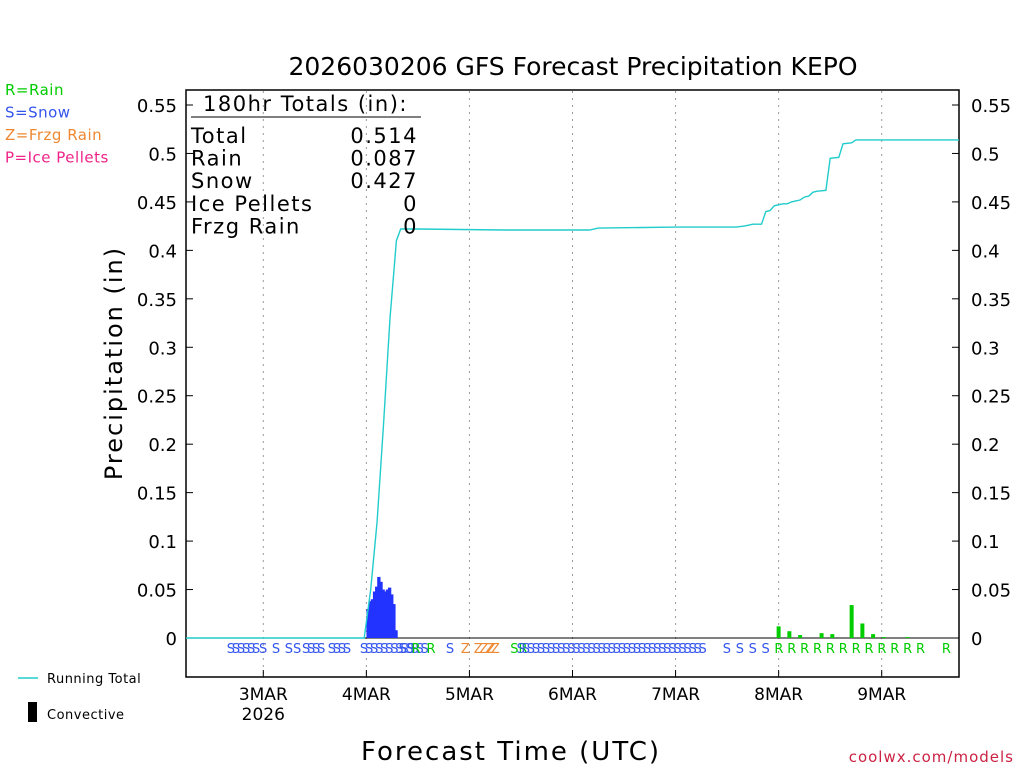  What do you see at coordinates (991, 591) in the screenshot?
I see `y-tick-label-right-0.05: 0.05` at bounding box center [991, 591].